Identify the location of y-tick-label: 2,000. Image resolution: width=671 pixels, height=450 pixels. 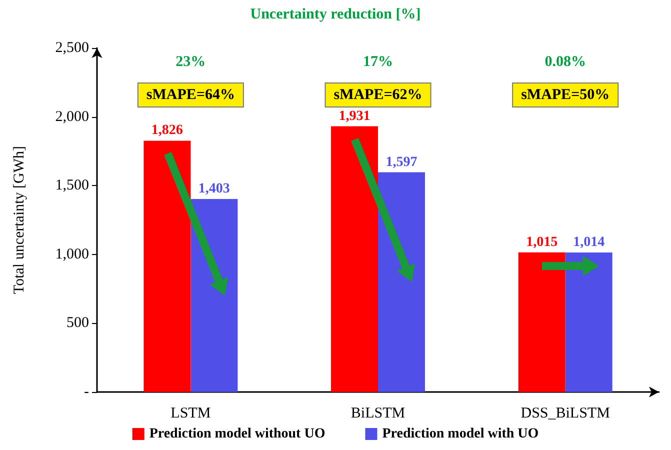
(72, 116).